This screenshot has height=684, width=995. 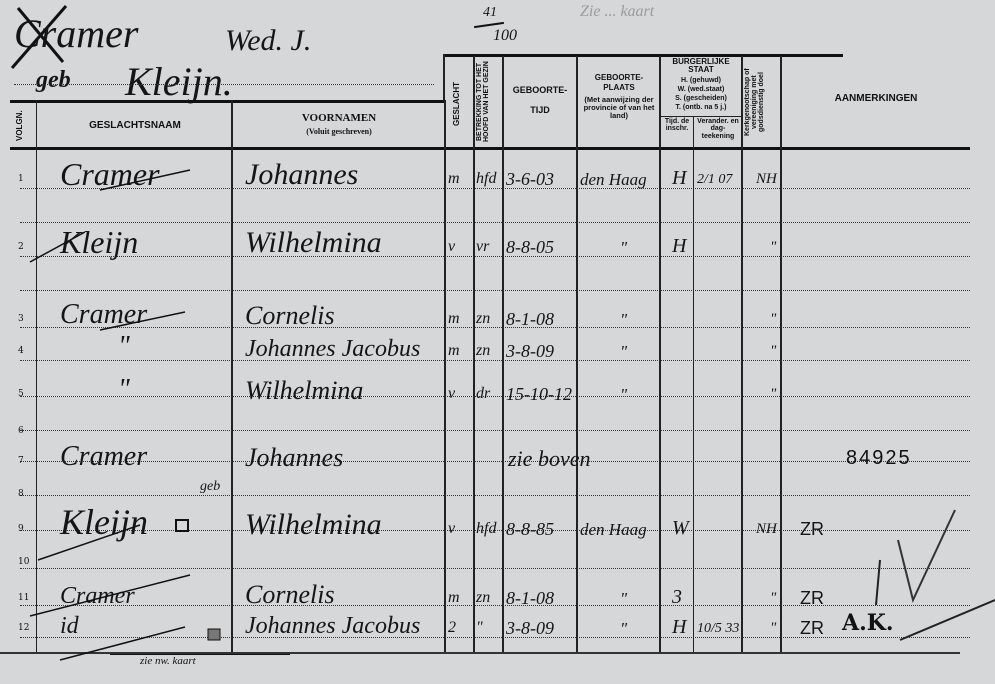 I want to click on row-number: 6, so click(x=21, y=431).